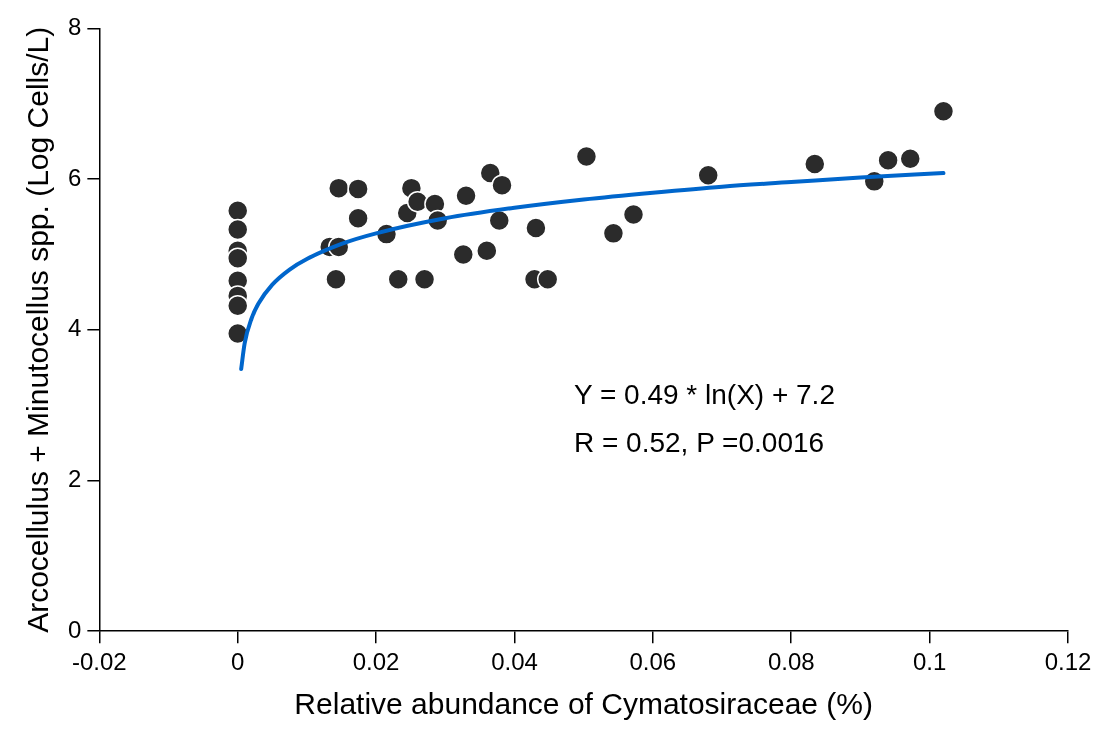 The image size is (1120, 740). Describe the element at coordinates (514, 662) in the screenshot. I see `x-tick-label: 0.04` at that location.